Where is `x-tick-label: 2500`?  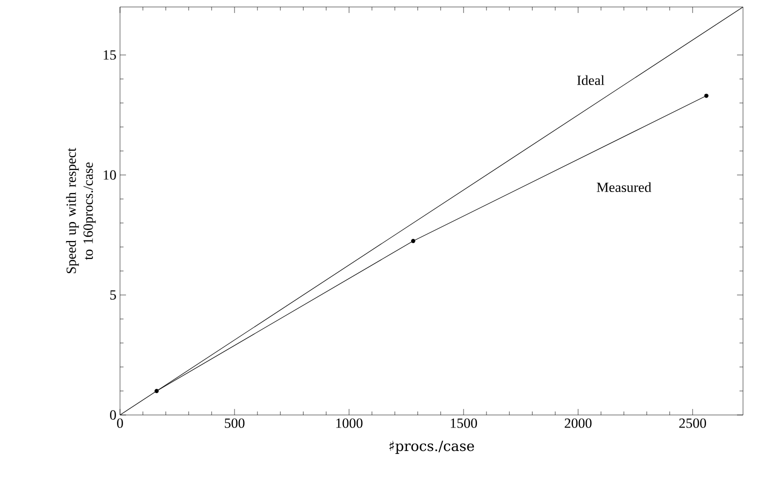 x-tick-label: 2500 is located at coordinates (692, 423).